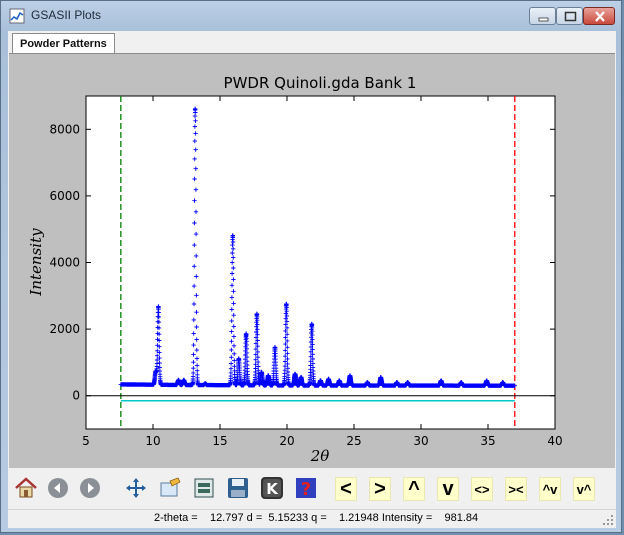  What do you see at coordinates (17, 16) in the screenshot?
I see `app-icon` at bounding box center [17, 16].